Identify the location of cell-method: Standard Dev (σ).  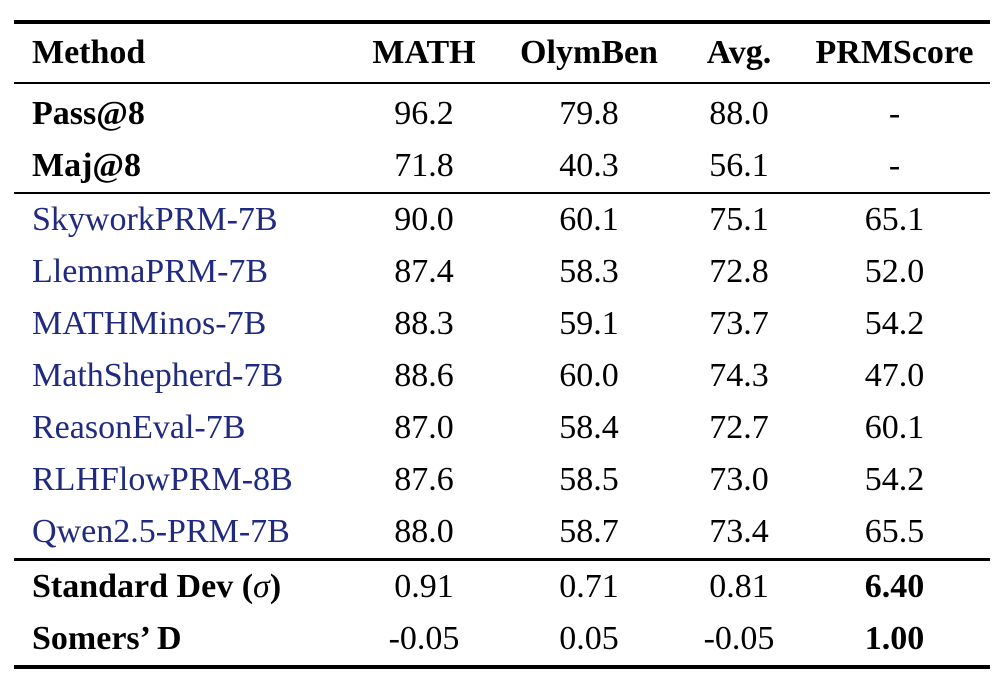
(181, 585).